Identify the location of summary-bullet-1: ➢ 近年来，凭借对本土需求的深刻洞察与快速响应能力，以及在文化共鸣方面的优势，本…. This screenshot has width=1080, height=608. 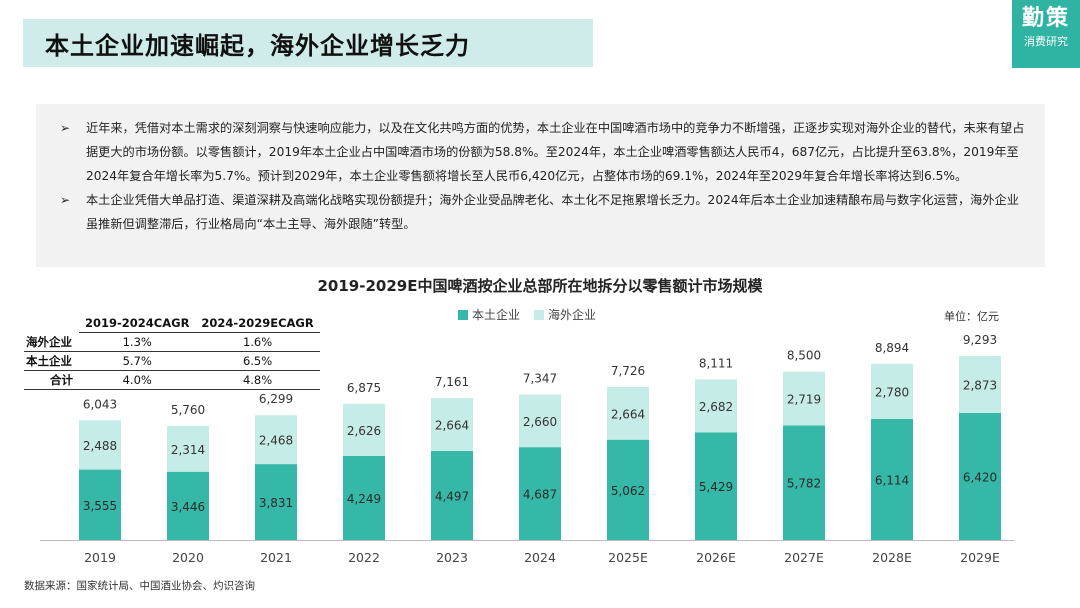
(542, 152).